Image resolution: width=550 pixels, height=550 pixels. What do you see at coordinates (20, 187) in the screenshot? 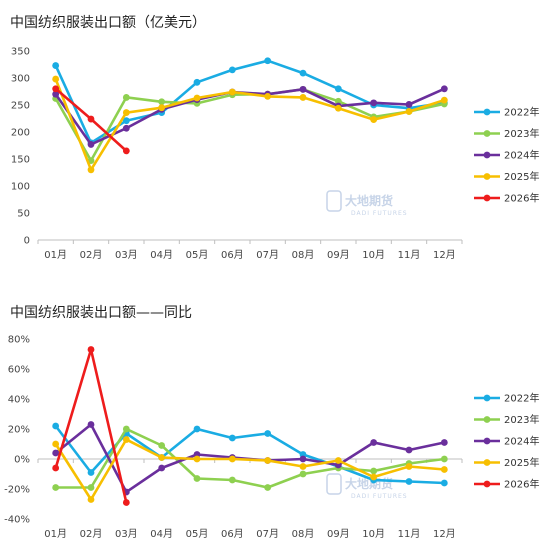
I see `y-tick-label: 100` at bounding box center [20, 187].